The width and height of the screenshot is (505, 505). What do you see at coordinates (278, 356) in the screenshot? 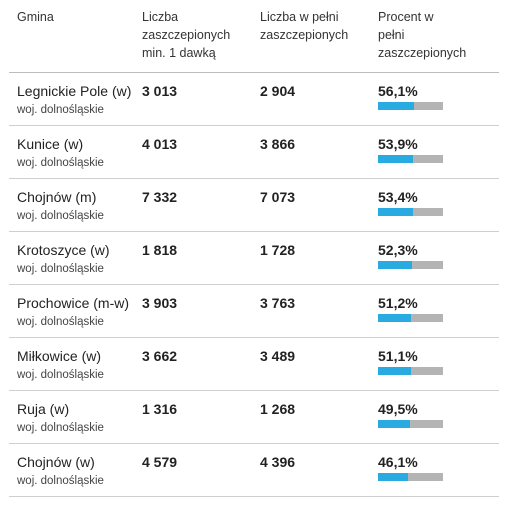
I see `full-count: 3 489` at bounding box center [278, 356].